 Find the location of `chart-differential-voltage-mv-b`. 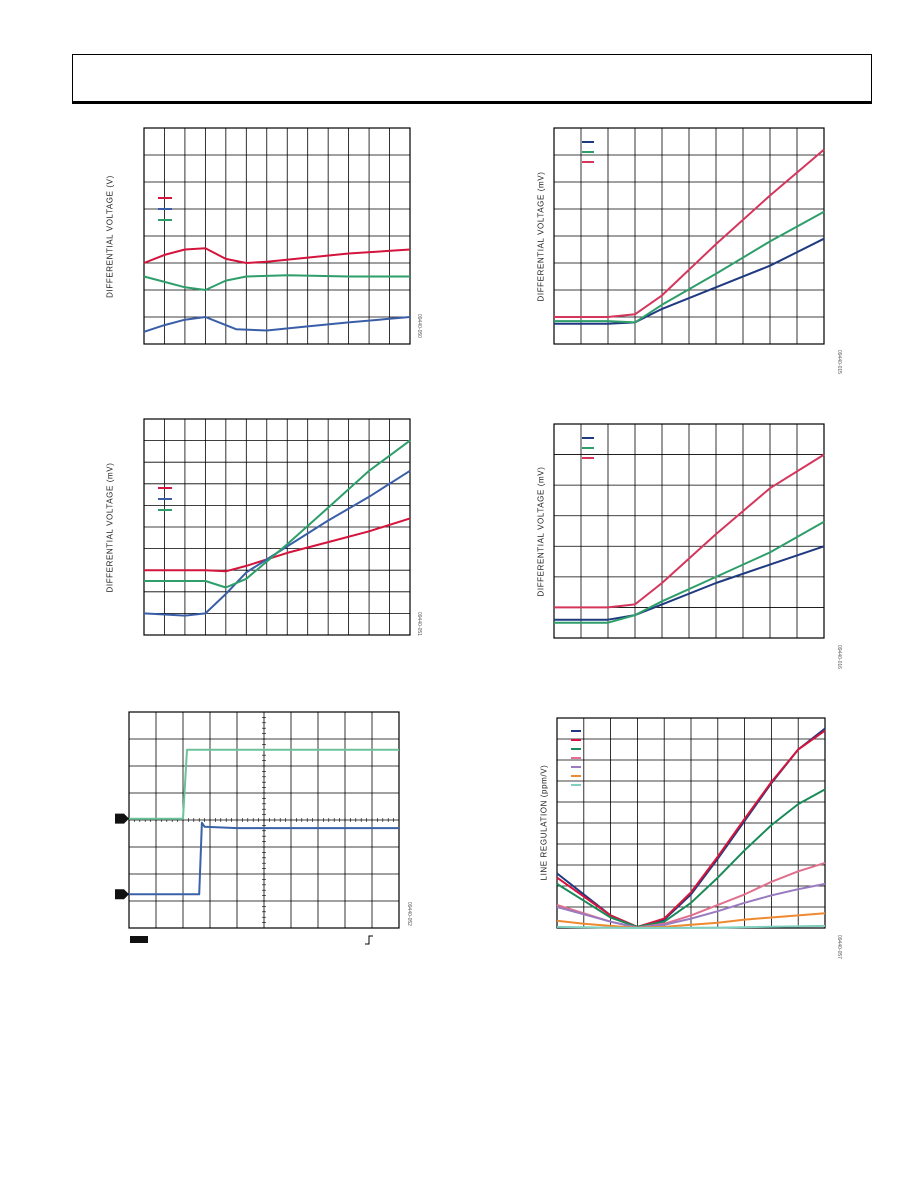

chart-differential-voltage-mv-b is located at coordinates (689, 236).